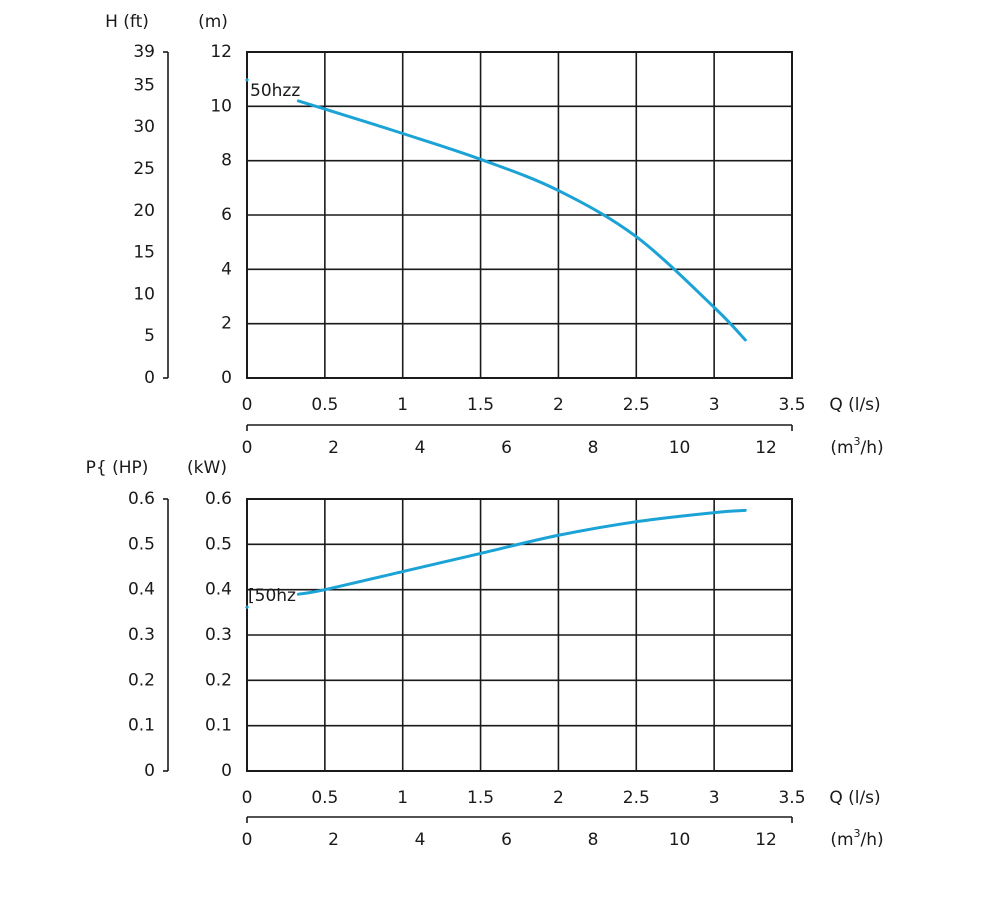 Image resolution: width=1000 pixels, height=906 pixels. What do you see at coordinates (226, 215) in the screenshot?
I see `y-inner-tick-label: 6` at bounding box center [226, 215].